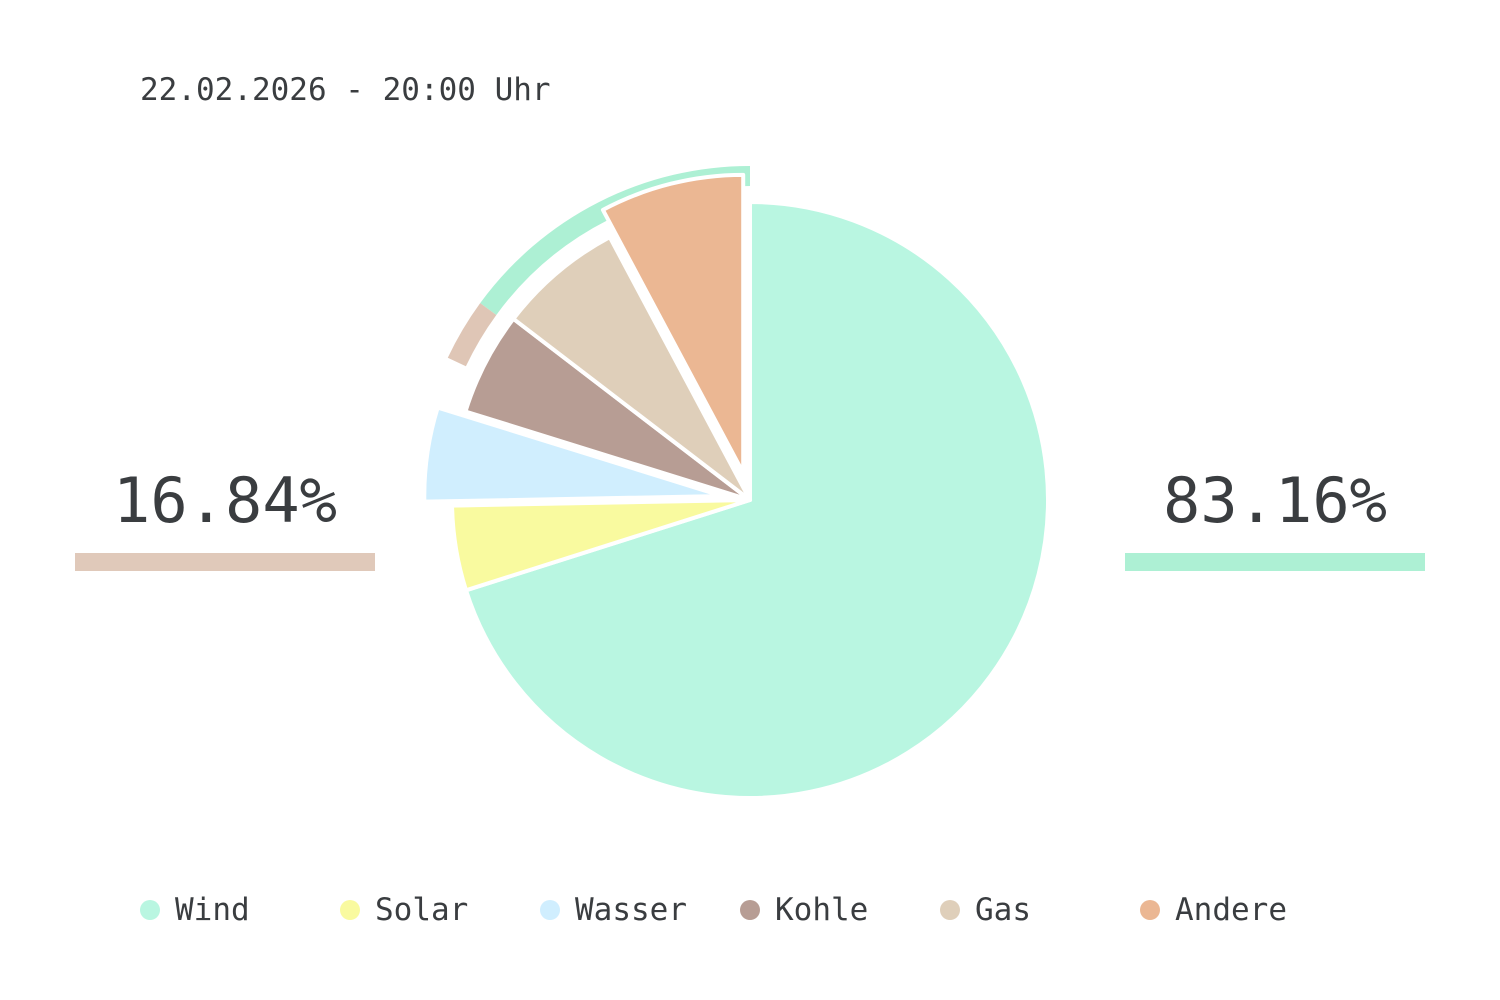 Image resolution: width=1500 pixels, height=1000 pixels. Describe the element at coordinates (822, 910) in the screenshot. I see `legend-label-kohle: Kohle` at that location.